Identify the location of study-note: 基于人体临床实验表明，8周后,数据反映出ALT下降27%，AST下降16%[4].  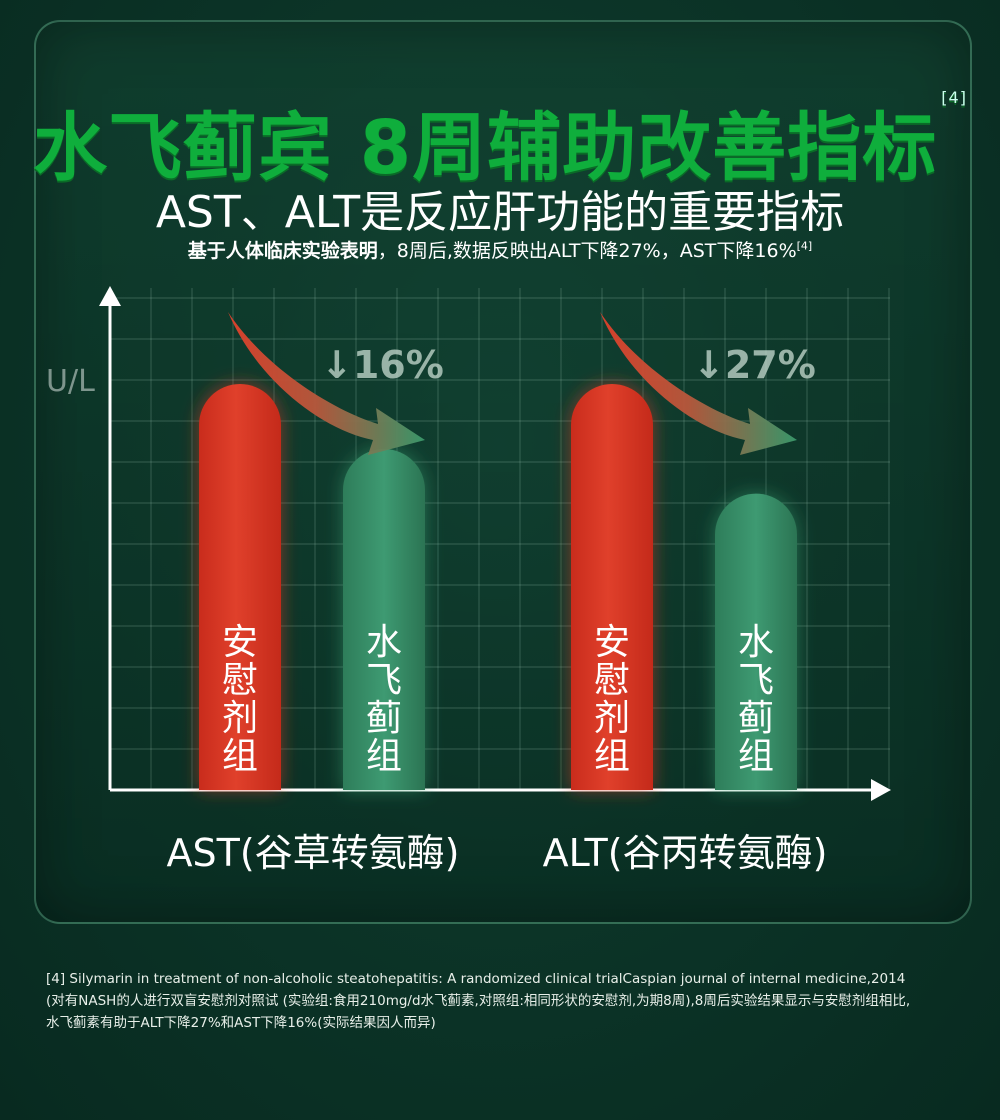
(500, 249).